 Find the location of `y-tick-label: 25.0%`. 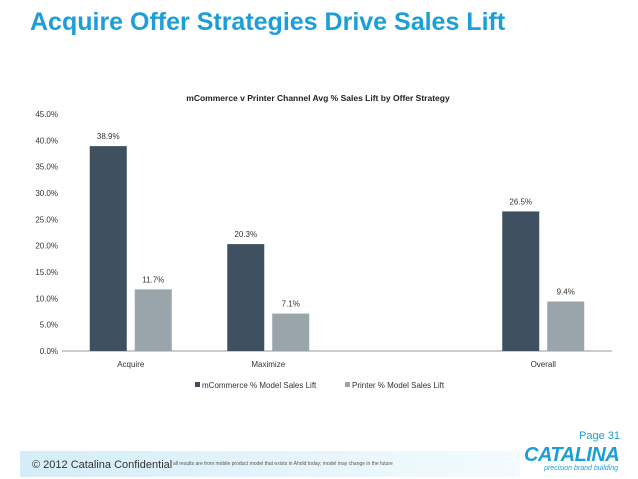

y-tick-label: 25.0% is located at coordinates (46, 219).